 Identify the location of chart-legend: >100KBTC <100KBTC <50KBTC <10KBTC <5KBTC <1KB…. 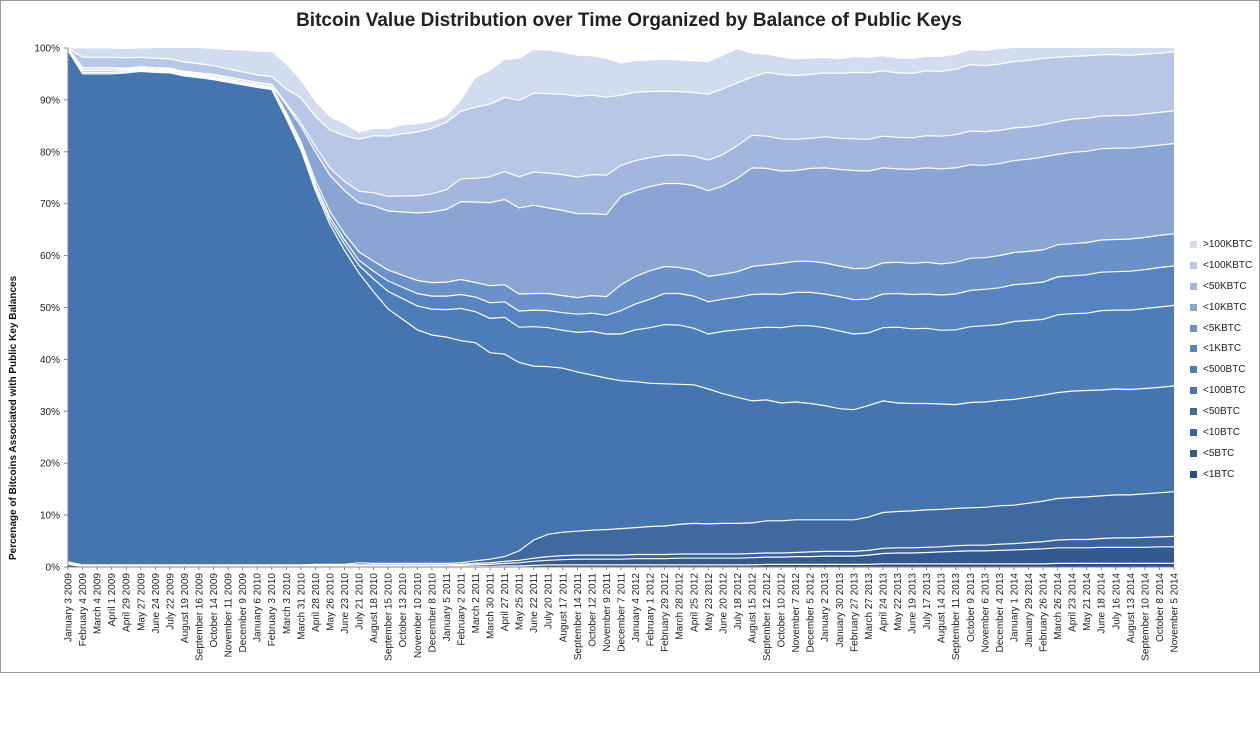
(1221, 359).